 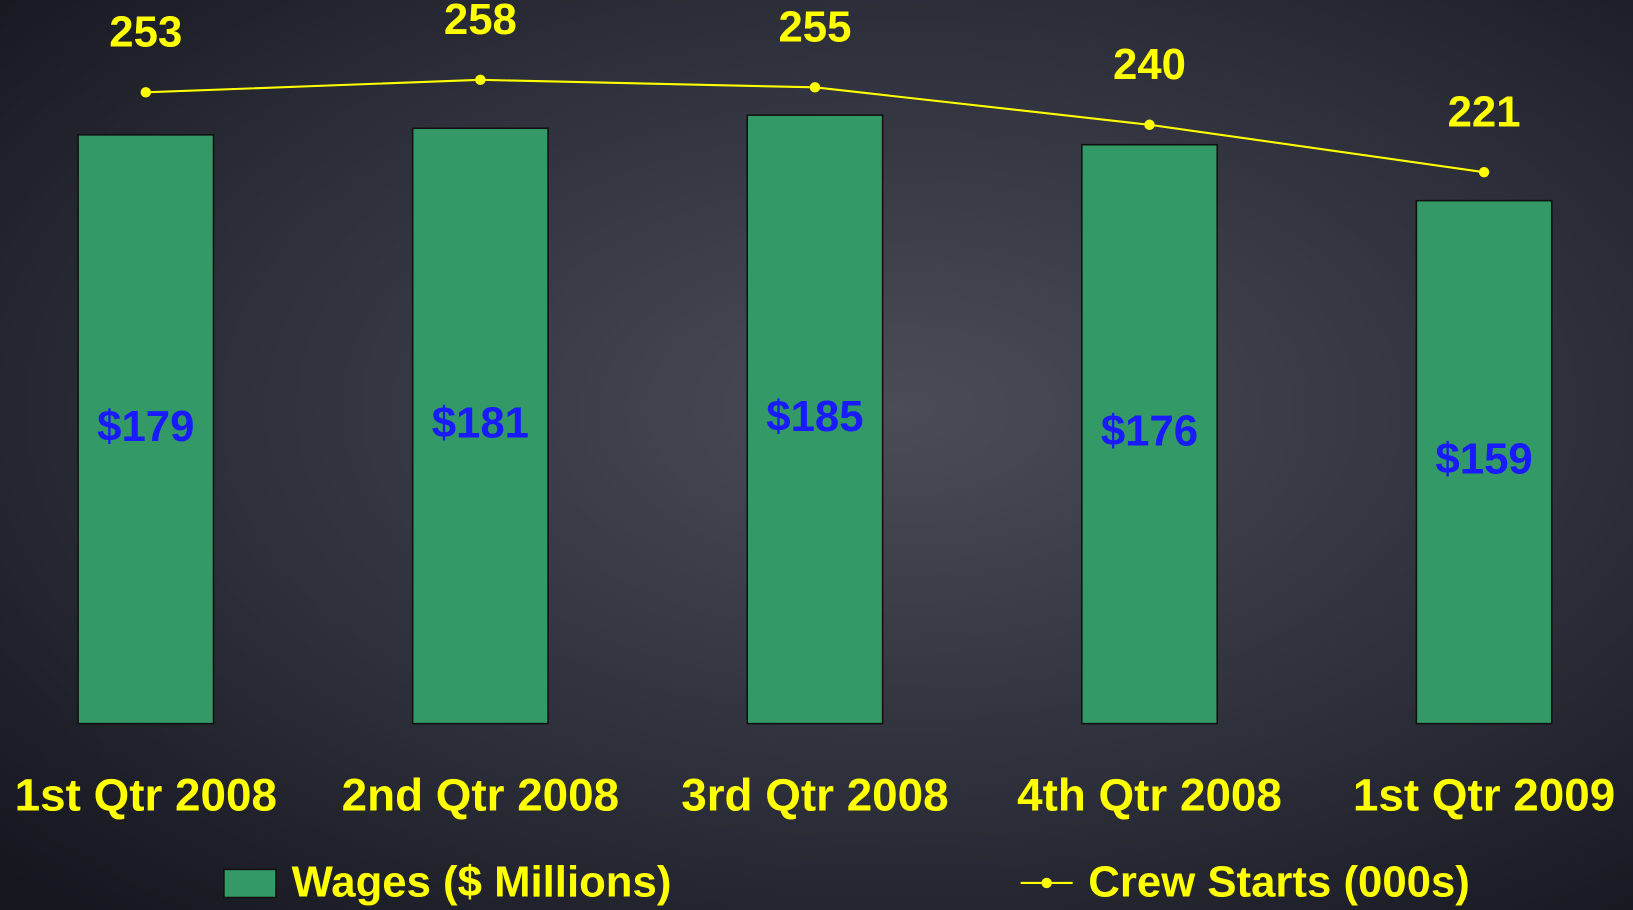 What do you see at coordinates (1279, 882) in the screenshot?
I see `legend-label: Crew Starts (000s)` at bounding box center [1279, 882].